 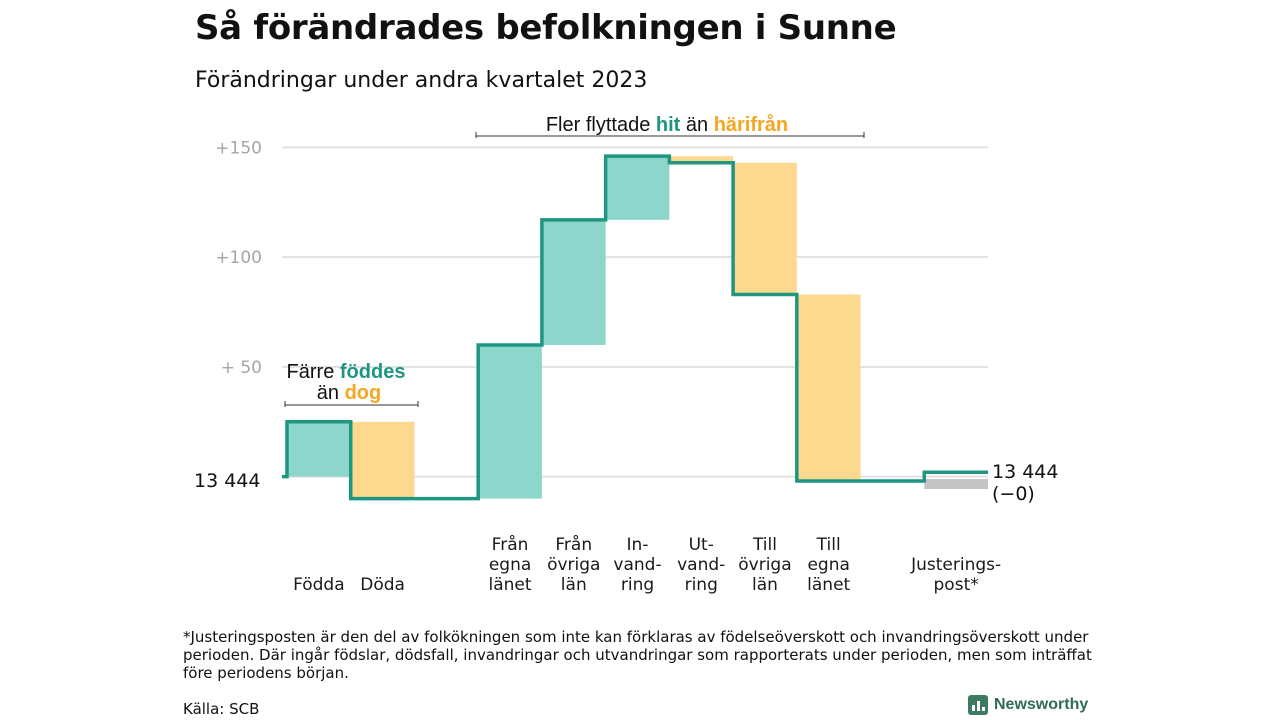 I want to click on annotation-birth-death: Färre föddes än dog, so click(x=351, y=384).